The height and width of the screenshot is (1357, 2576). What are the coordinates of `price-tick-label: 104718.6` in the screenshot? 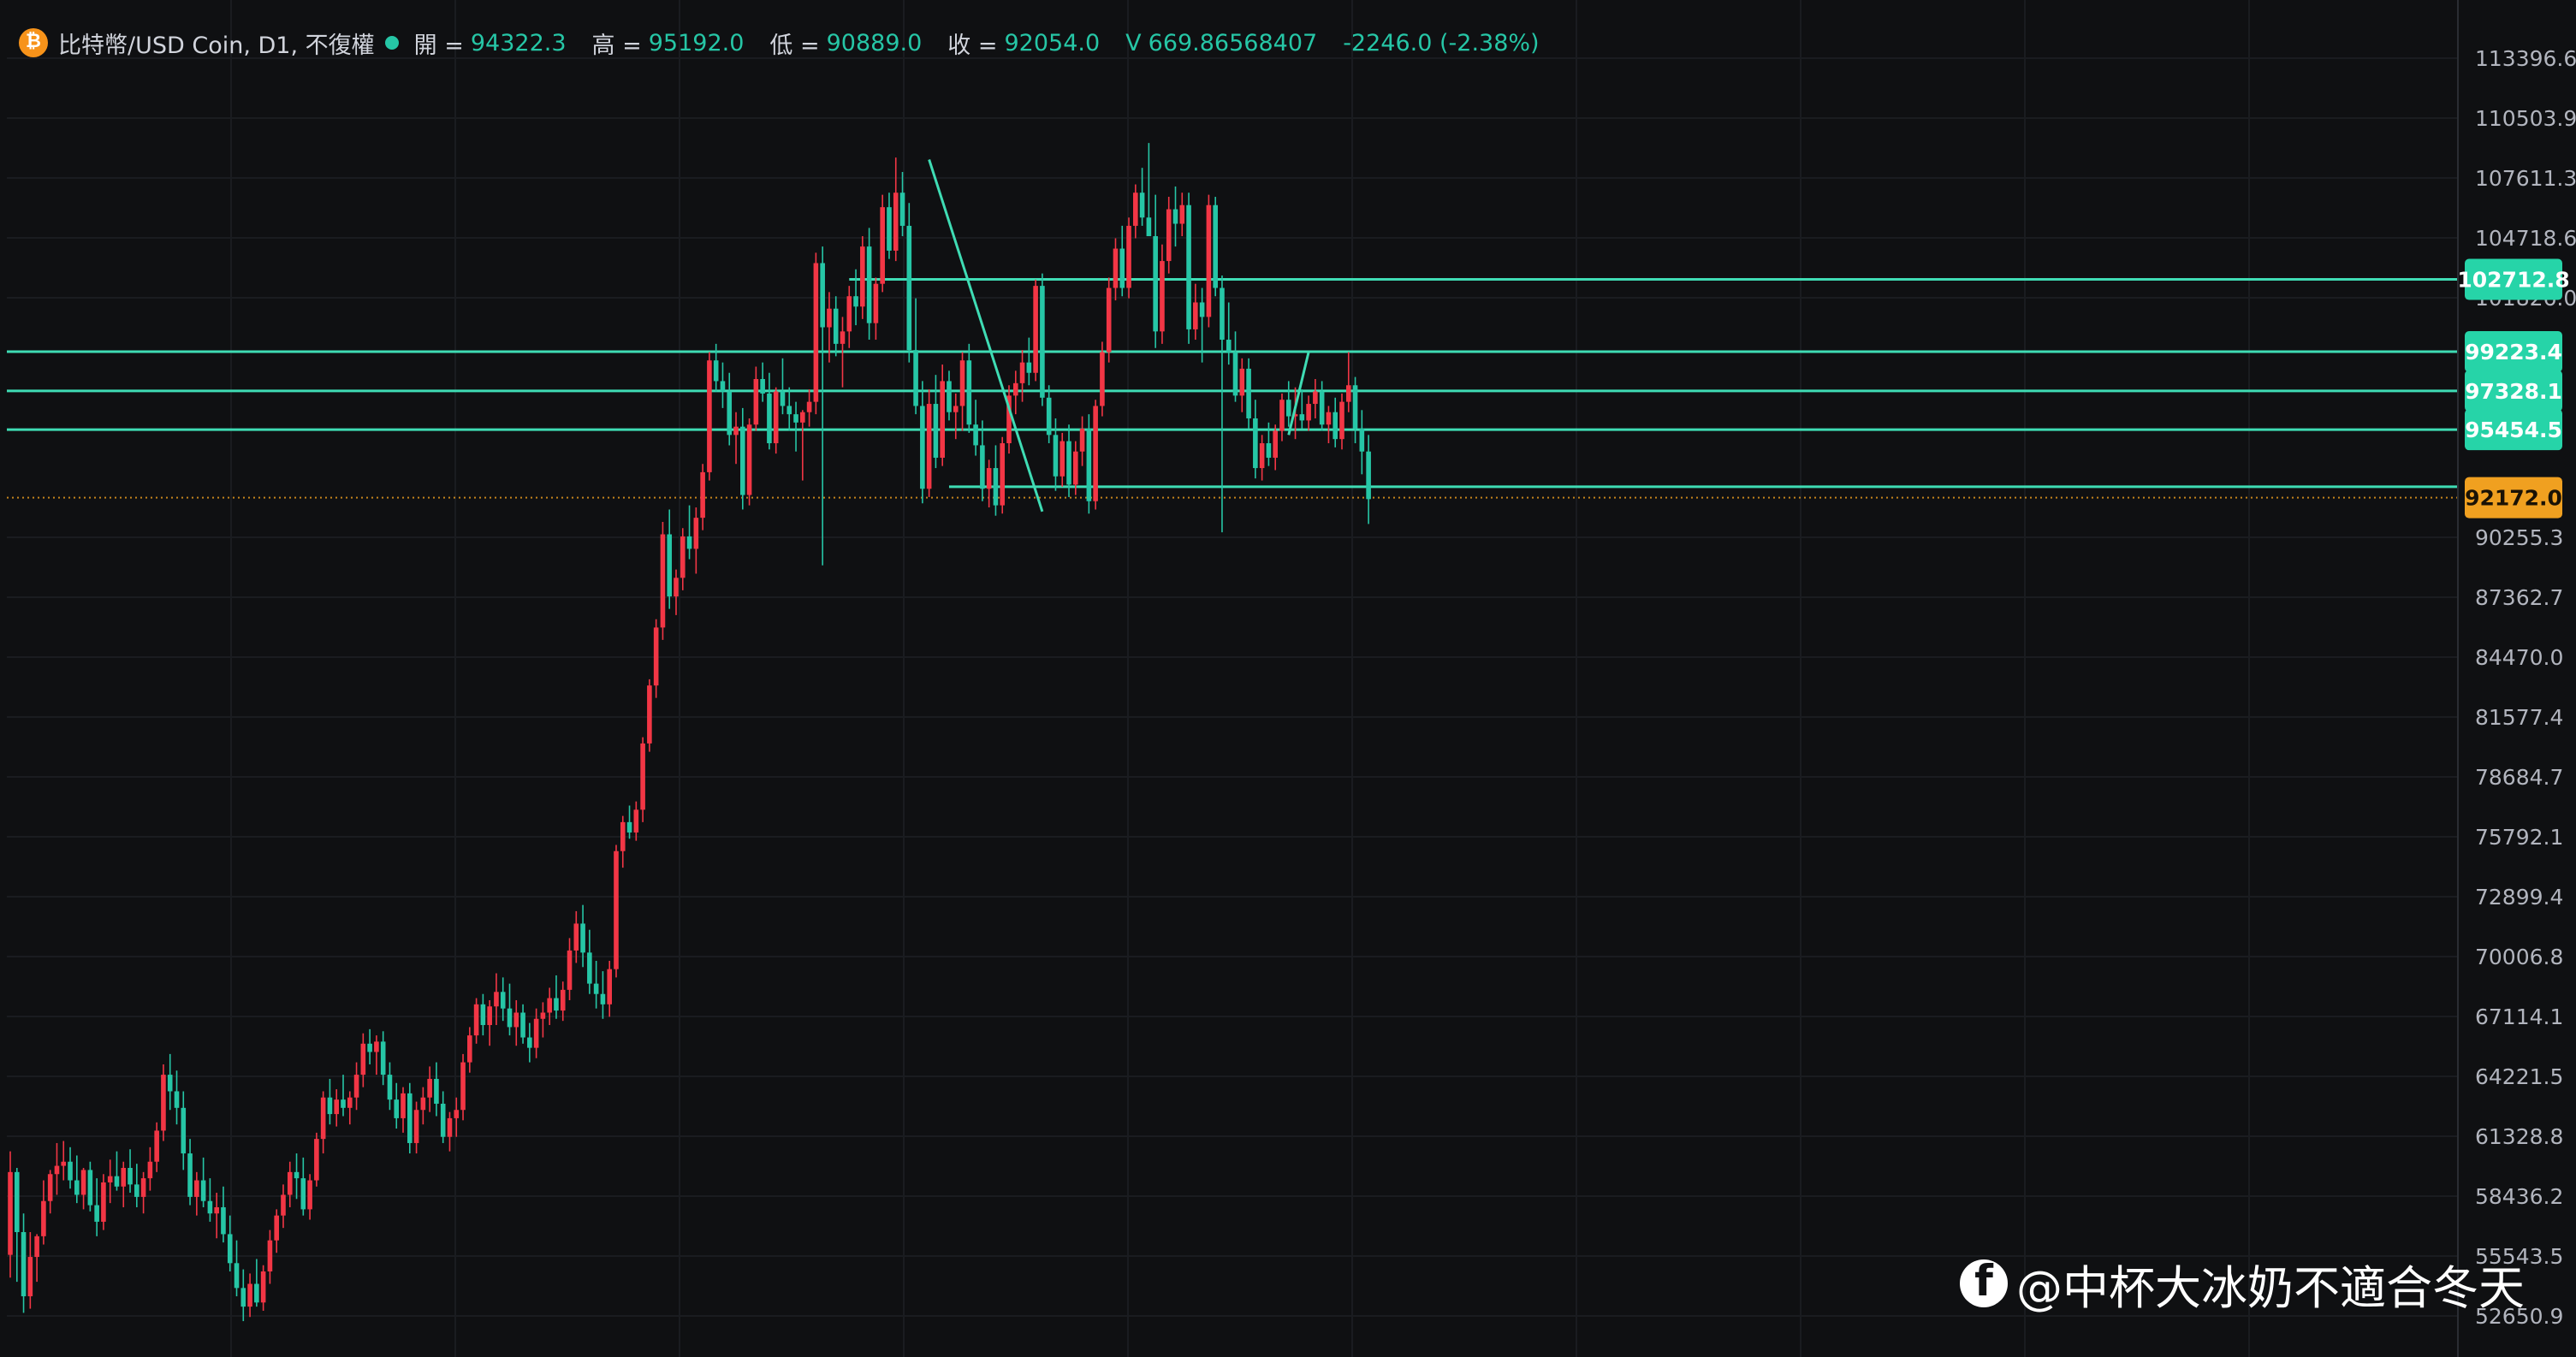 It's located at (2525, 239).